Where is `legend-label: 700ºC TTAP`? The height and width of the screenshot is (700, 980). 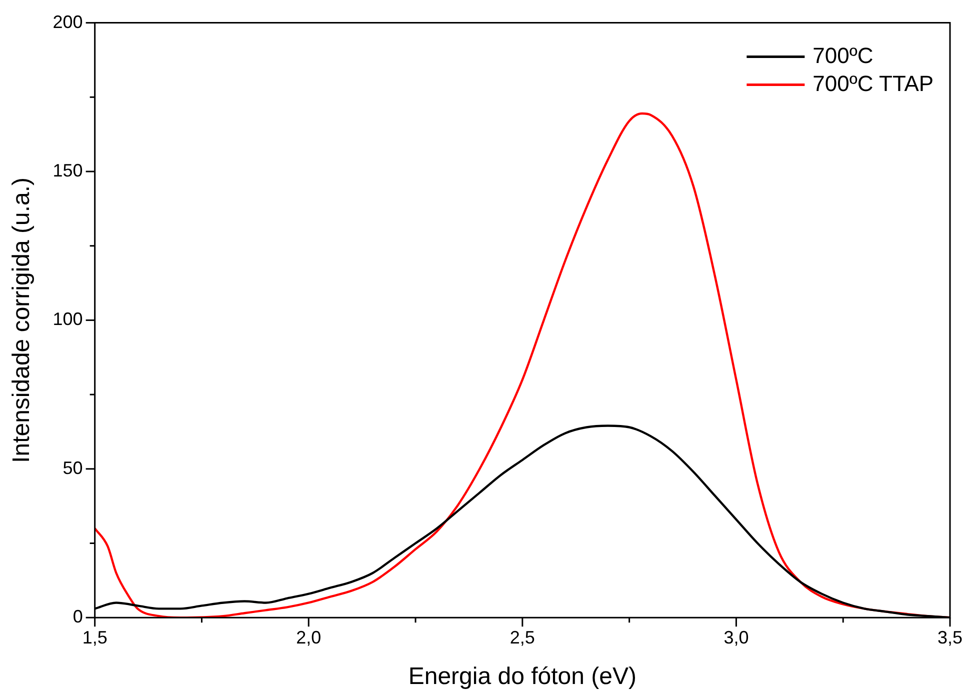
legend-label: 700ºC TTAP is located at coordinates (873, 83).